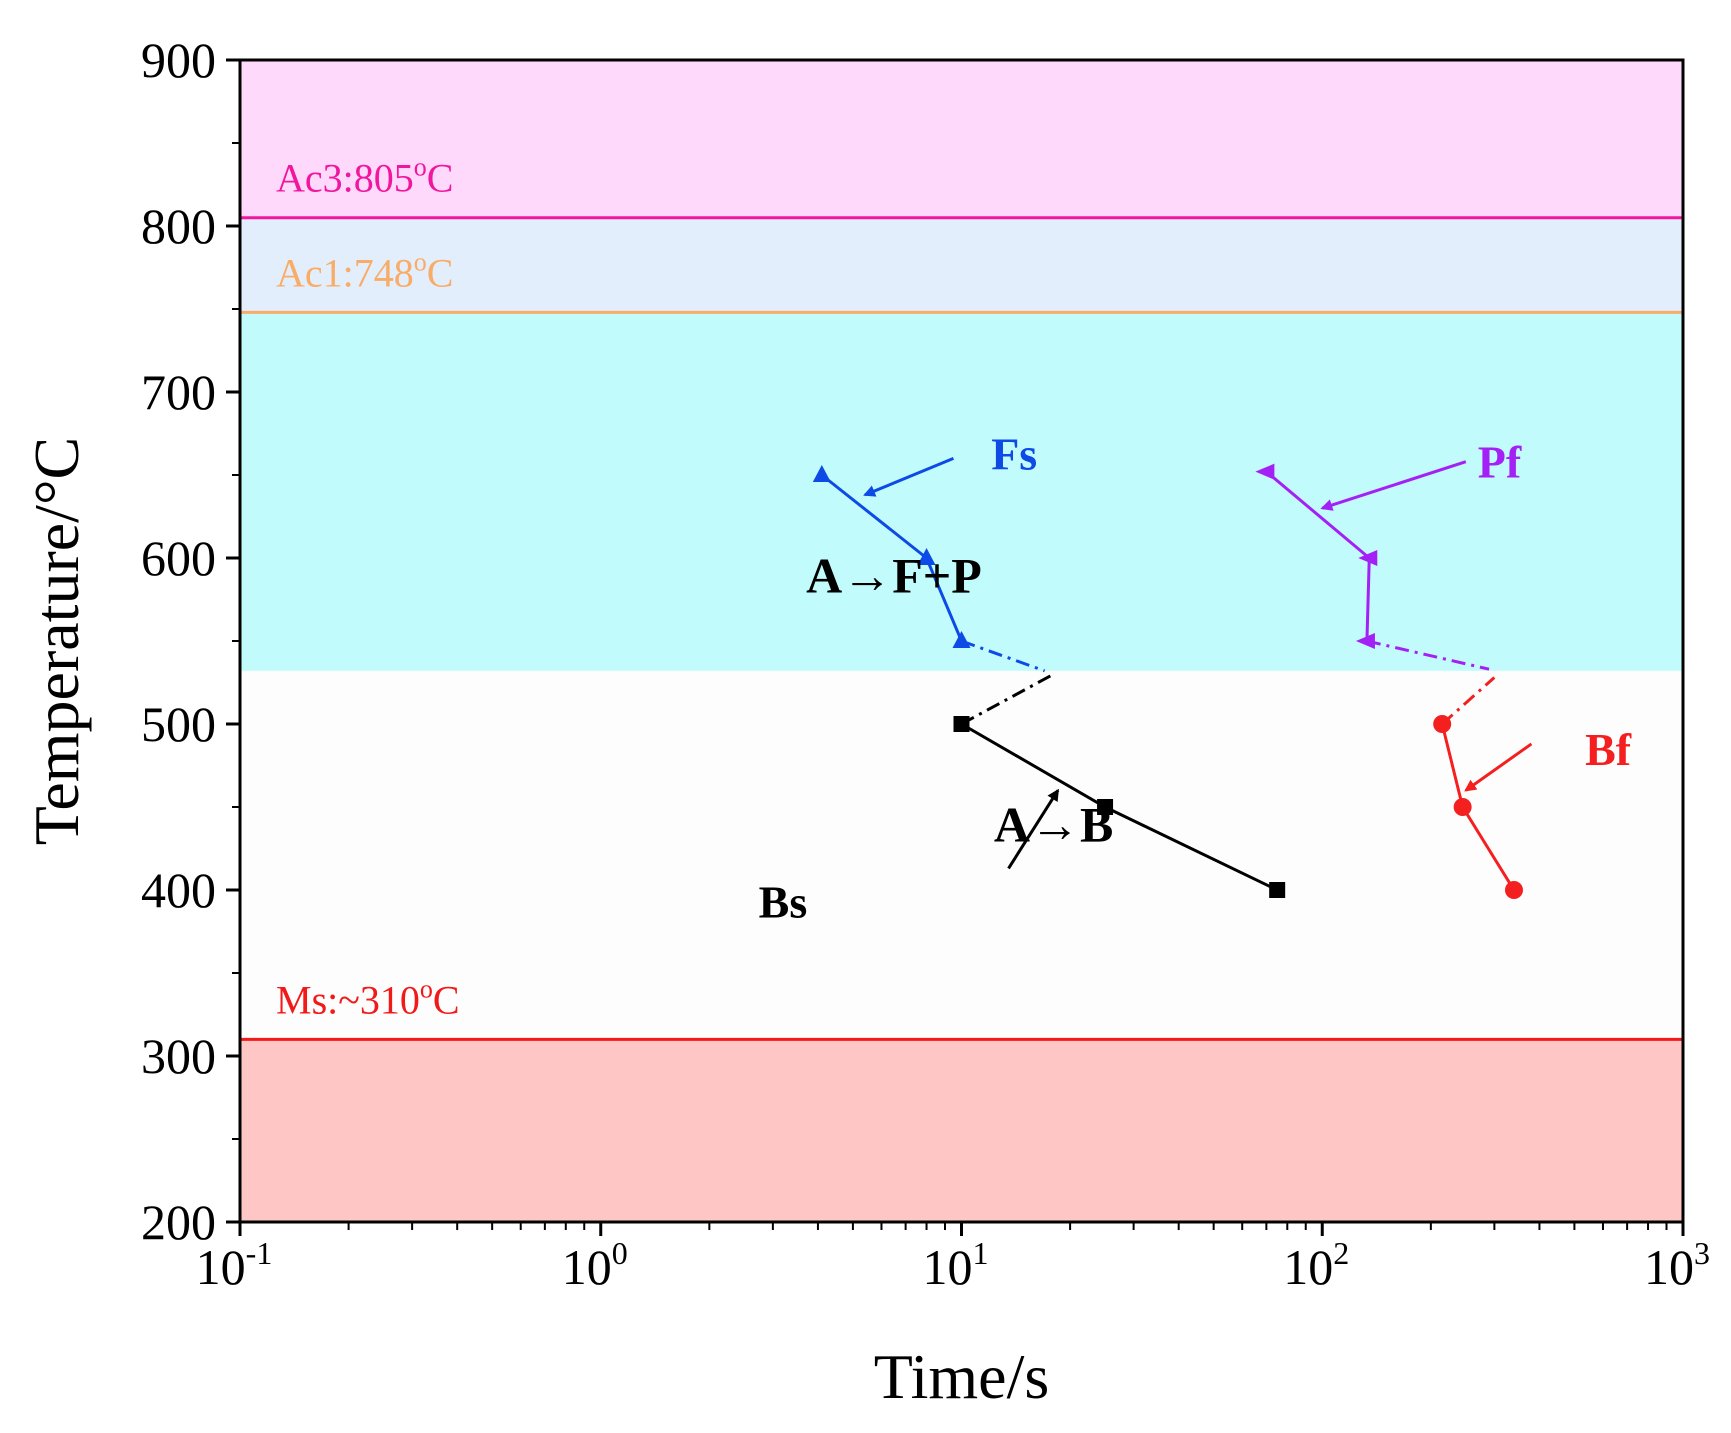  What do you see at coordinates (1500, 462) in the screenshot?
I see `label-pf: Pf` at bounding box center [1500, 462].